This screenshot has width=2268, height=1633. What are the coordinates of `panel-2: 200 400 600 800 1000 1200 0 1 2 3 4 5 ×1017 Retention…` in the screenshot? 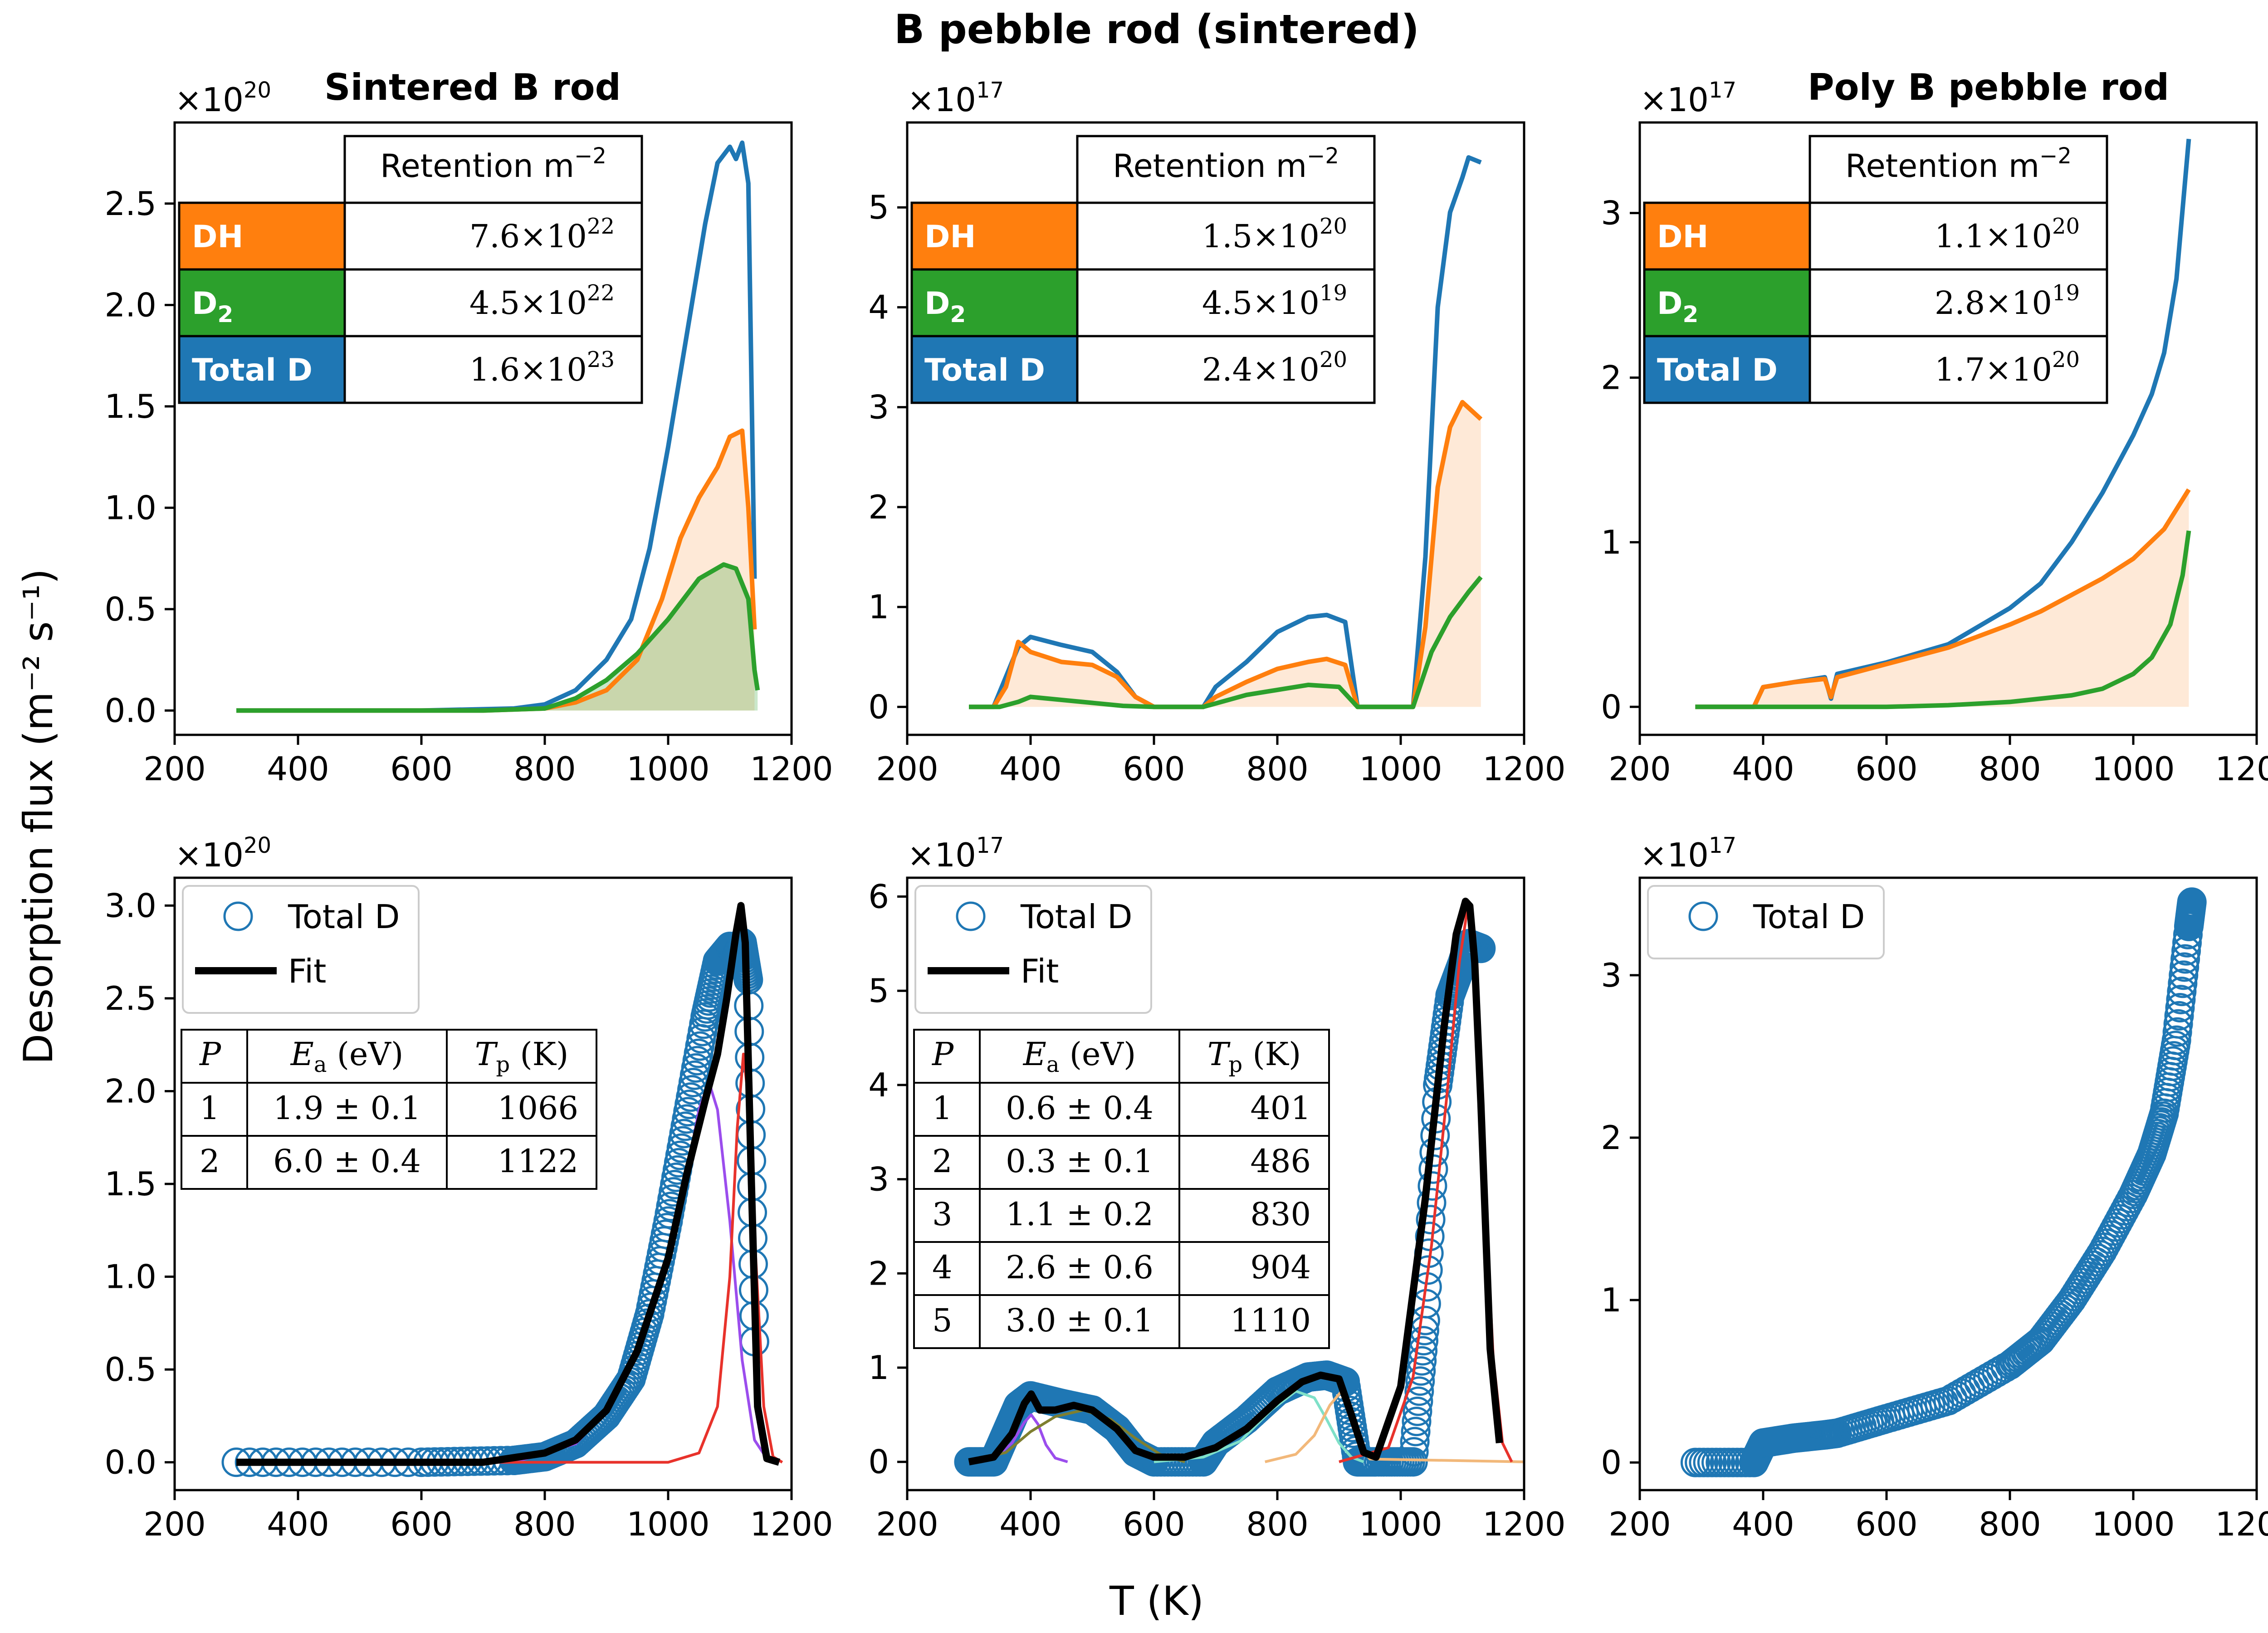 It's located at (1217, 433).